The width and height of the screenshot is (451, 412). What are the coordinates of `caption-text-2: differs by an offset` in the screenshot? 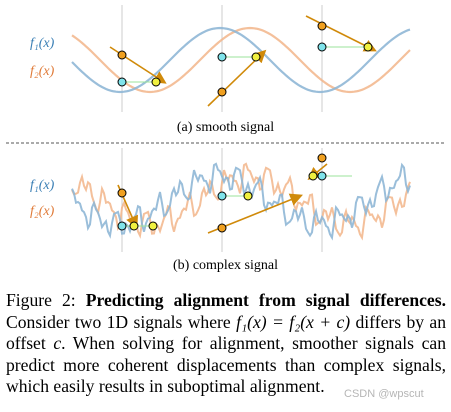 It's located at (226, 332).